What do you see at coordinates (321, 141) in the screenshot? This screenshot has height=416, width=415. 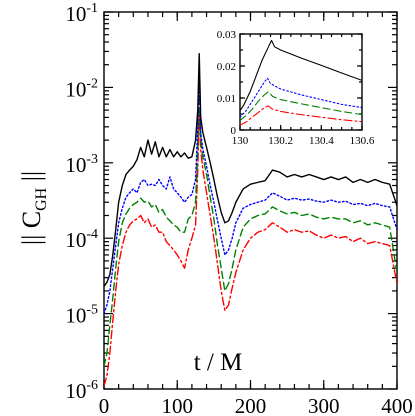 I see `inset-x-tick-label: 130.4` at bounding box center [321, 141].